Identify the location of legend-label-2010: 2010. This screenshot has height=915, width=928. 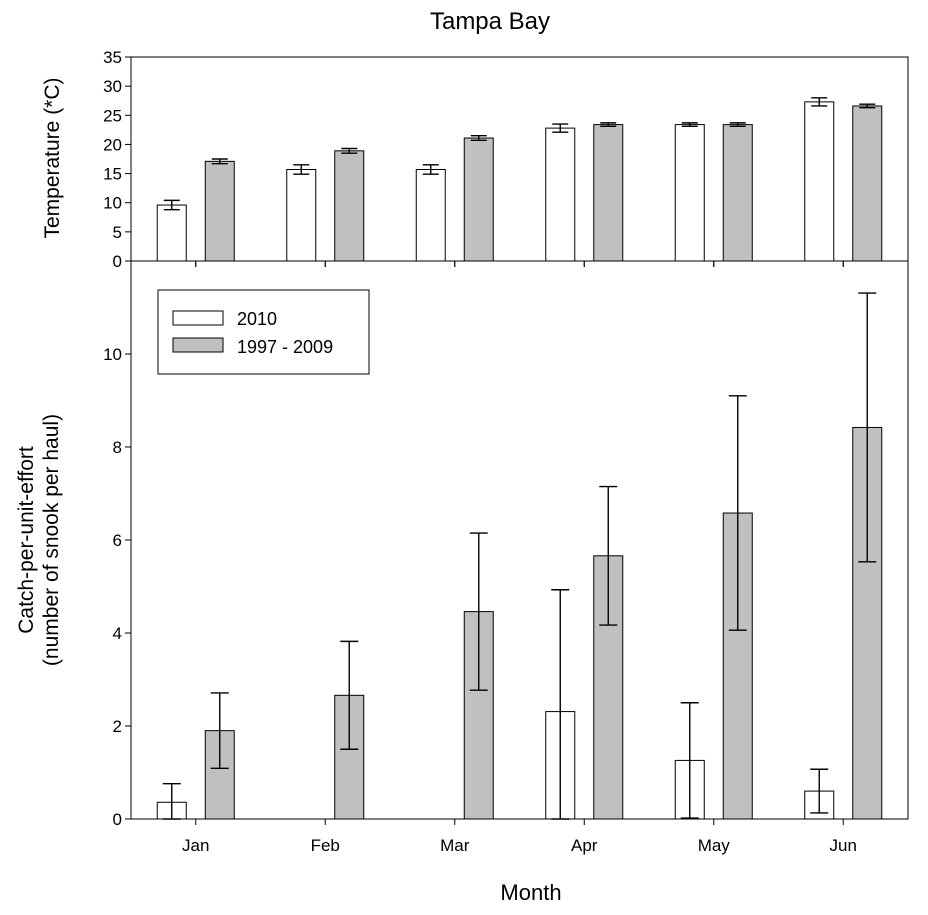
(257, 319).